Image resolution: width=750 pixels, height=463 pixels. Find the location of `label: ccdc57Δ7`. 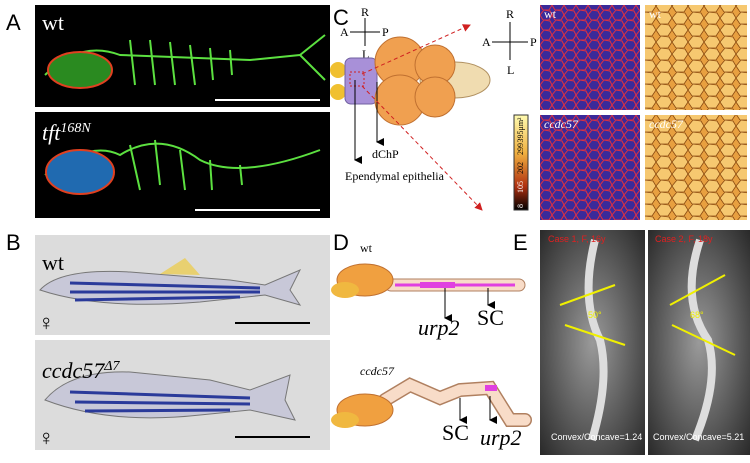

label: ccdc57Δ7 is located at coordinates (81, 370).